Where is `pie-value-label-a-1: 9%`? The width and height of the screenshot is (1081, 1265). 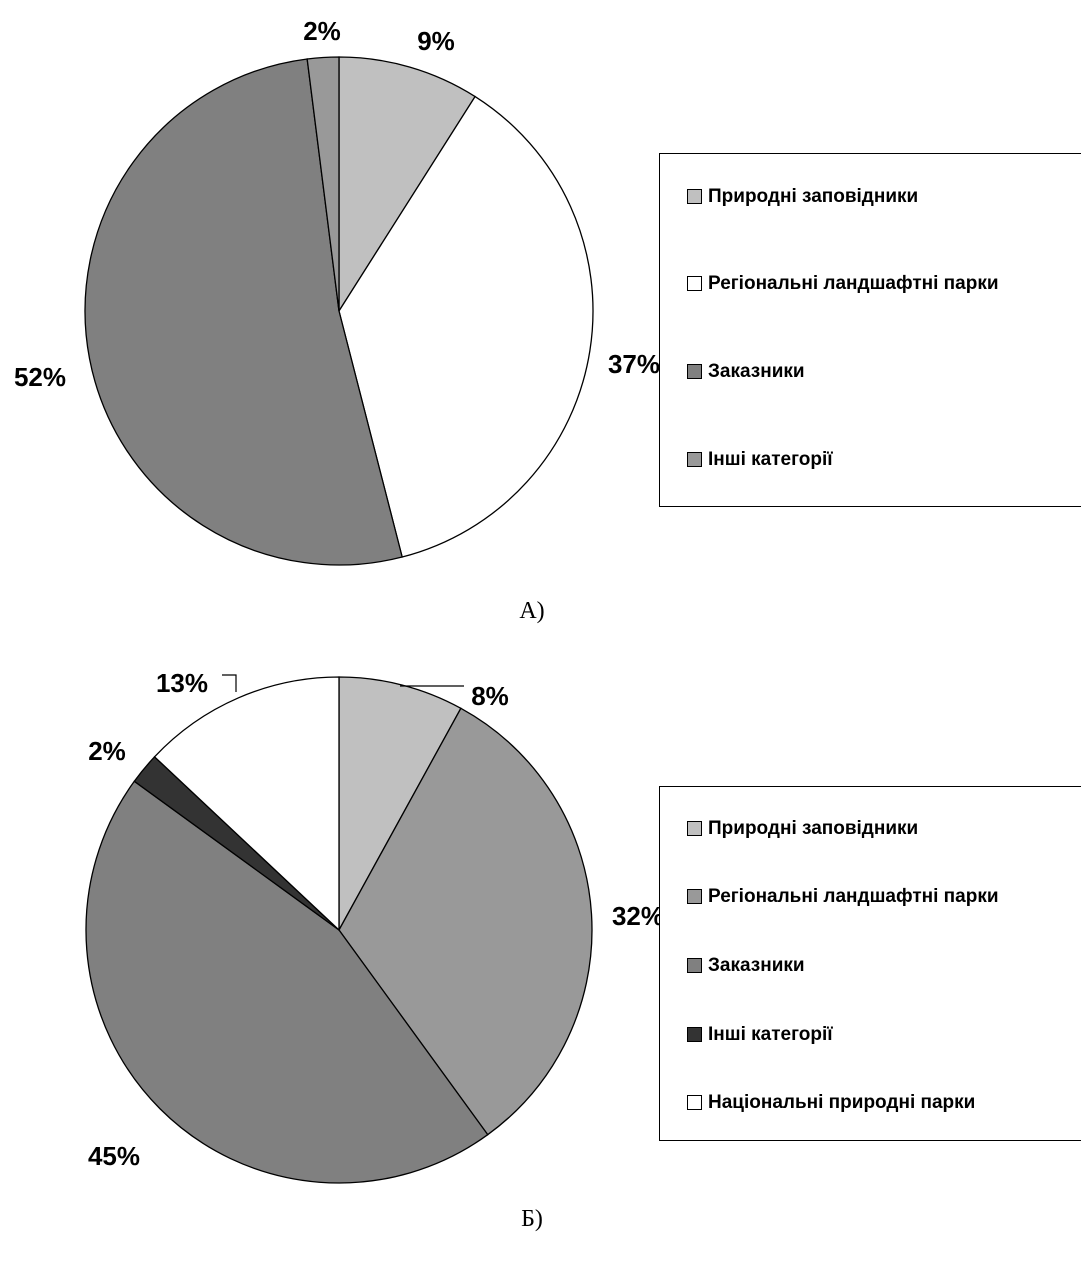
pie-value-label-a-1: 9% is located at coordinates (436, 41).